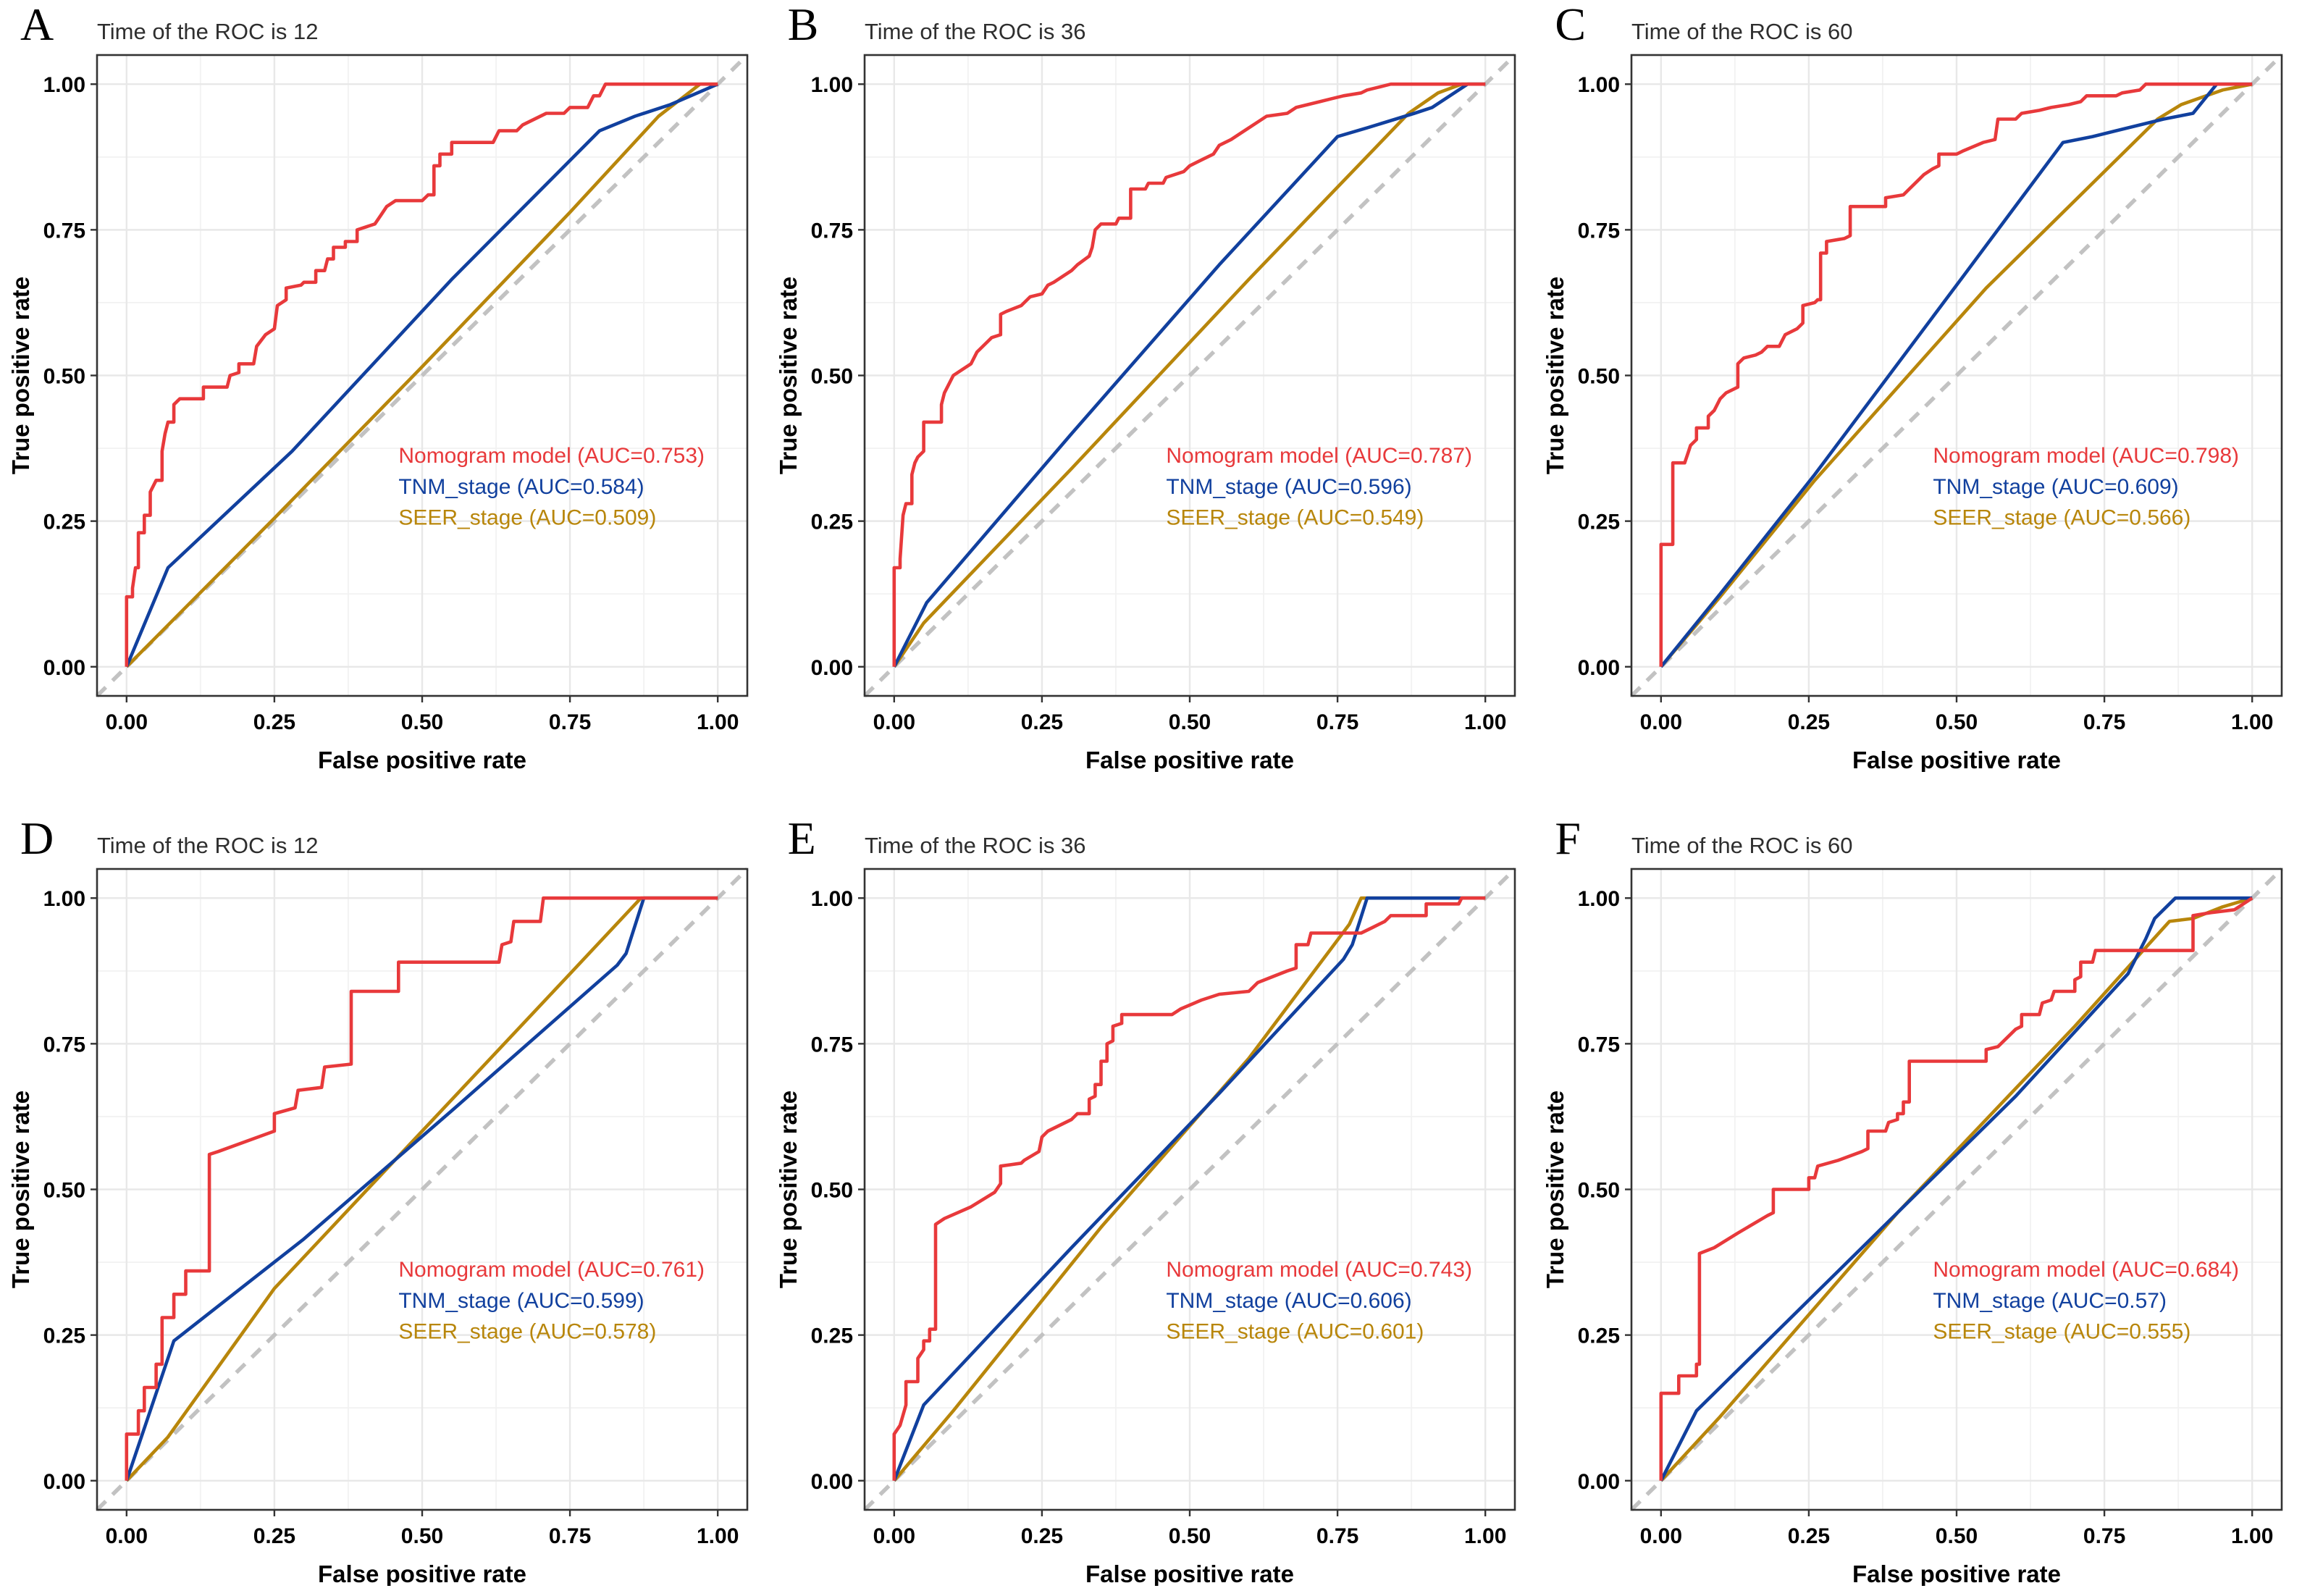 The height and width of the screenshot is (1596, 2302). What do you see at coordinates (37, 25) in the screenshot?
I see `panel-letter-A: A` at bounding box center [37, 25].